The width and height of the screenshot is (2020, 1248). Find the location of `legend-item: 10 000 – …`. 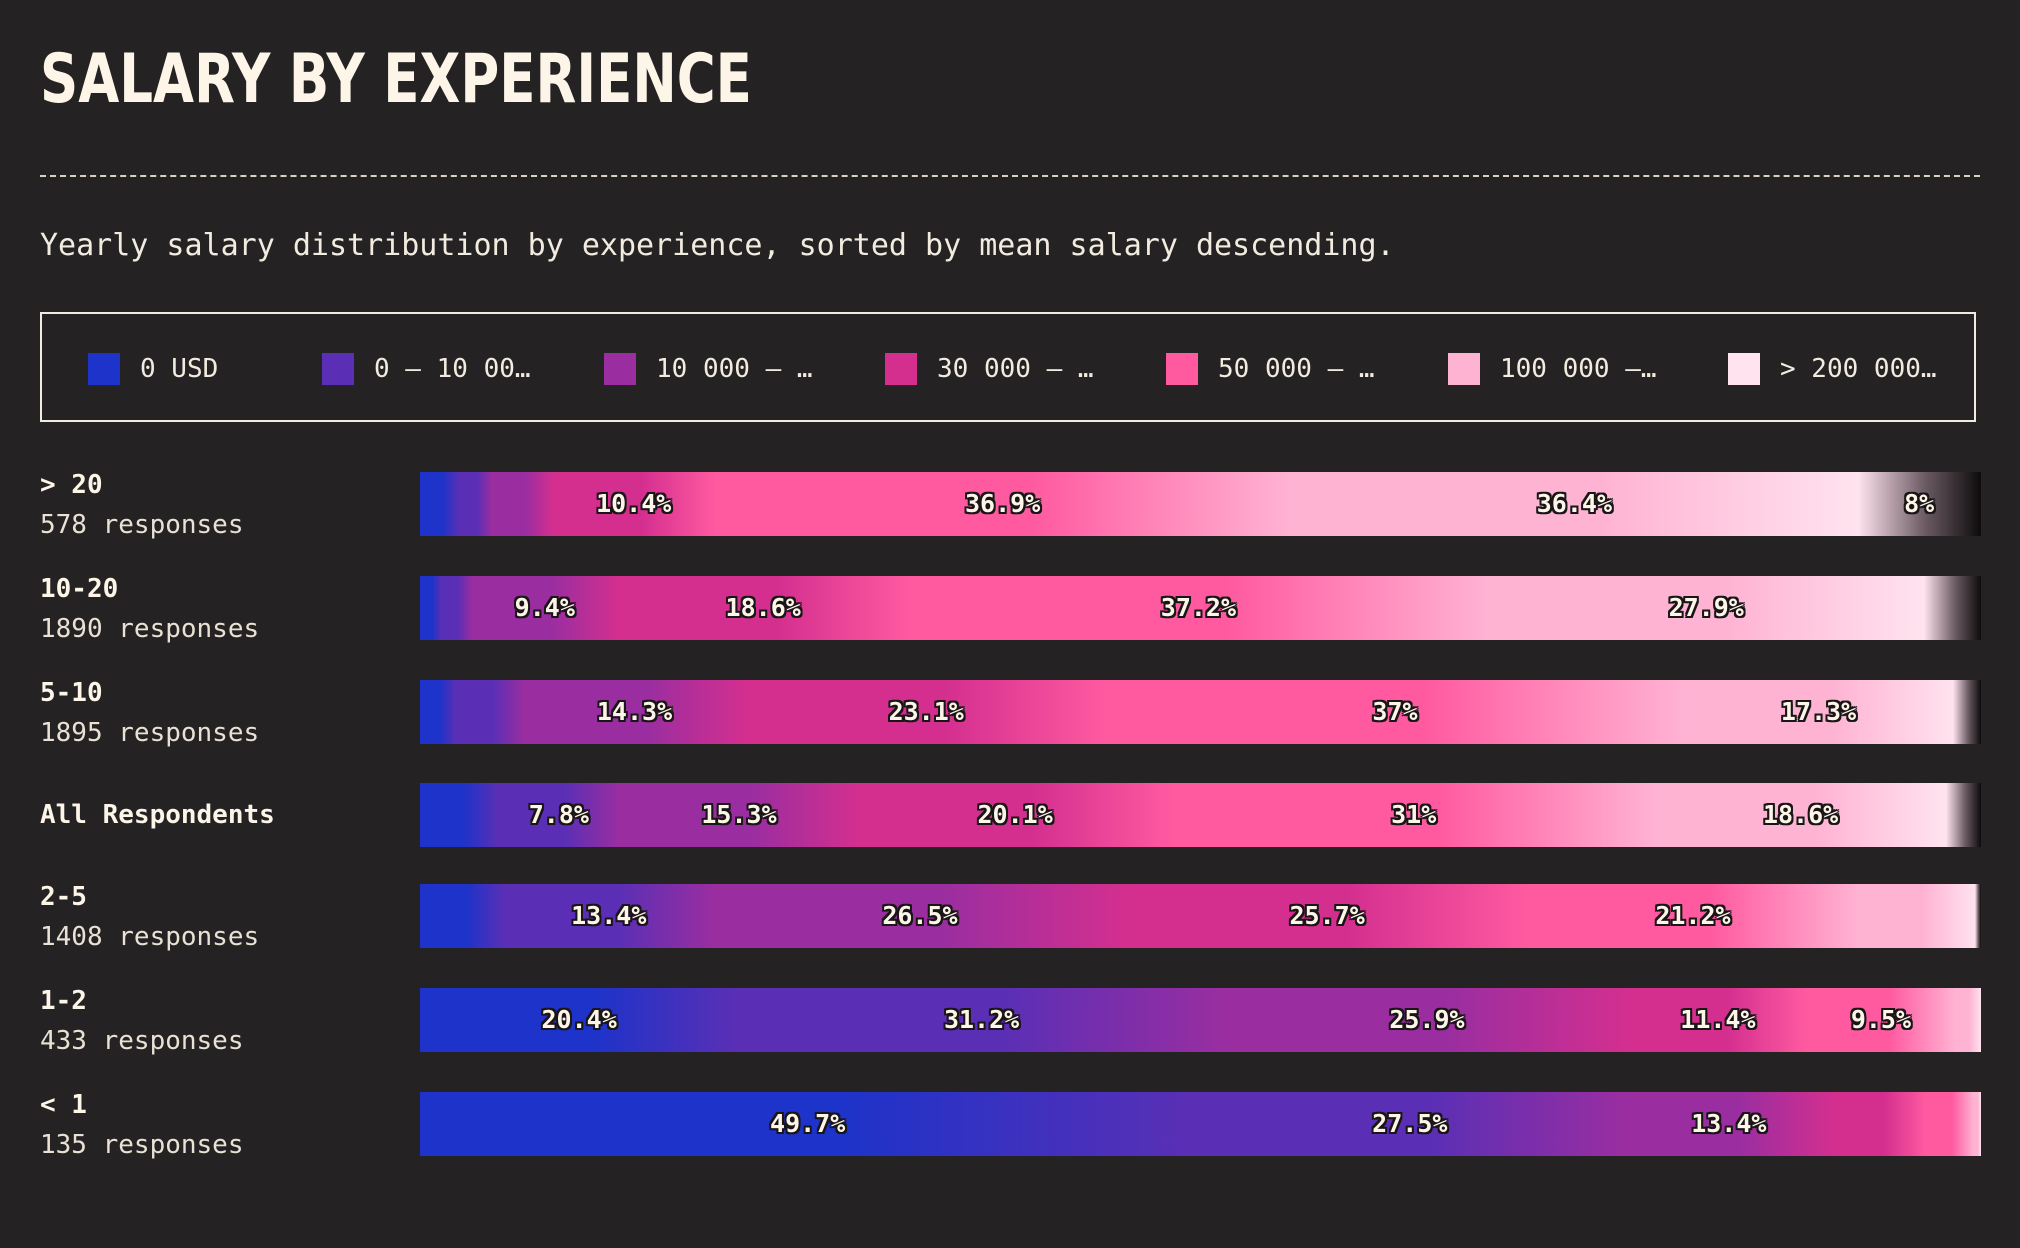

legend-item: 10 000 – … is located at coordinates (708, 369).